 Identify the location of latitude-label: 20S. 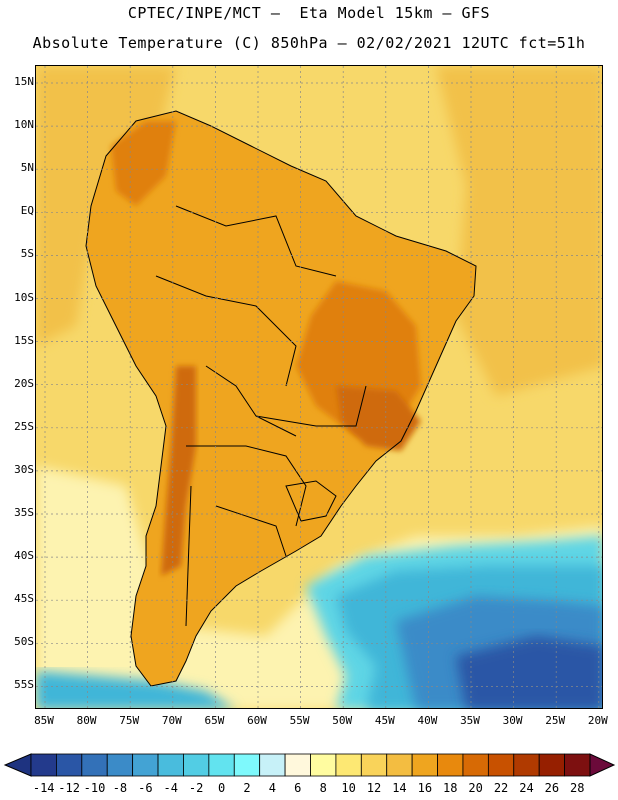
(24, 383).